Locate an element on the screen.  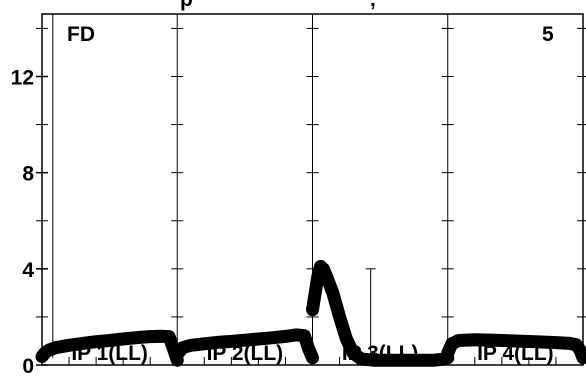
y-tick-label: 0 is located at coordinates (28, 366).